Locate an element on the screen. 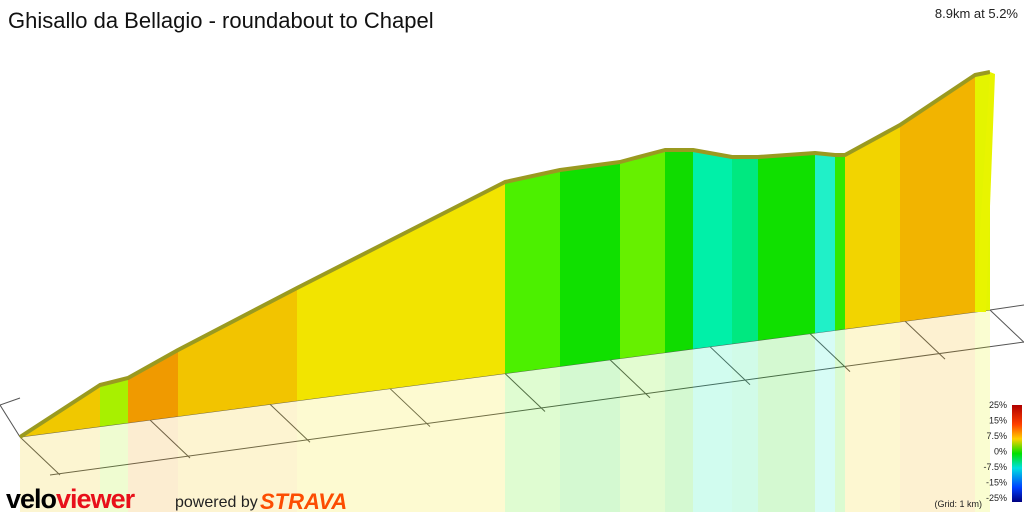 This screenshot has height=512, width=1024. logo: veloviewer is located at coordinates (71, 498).